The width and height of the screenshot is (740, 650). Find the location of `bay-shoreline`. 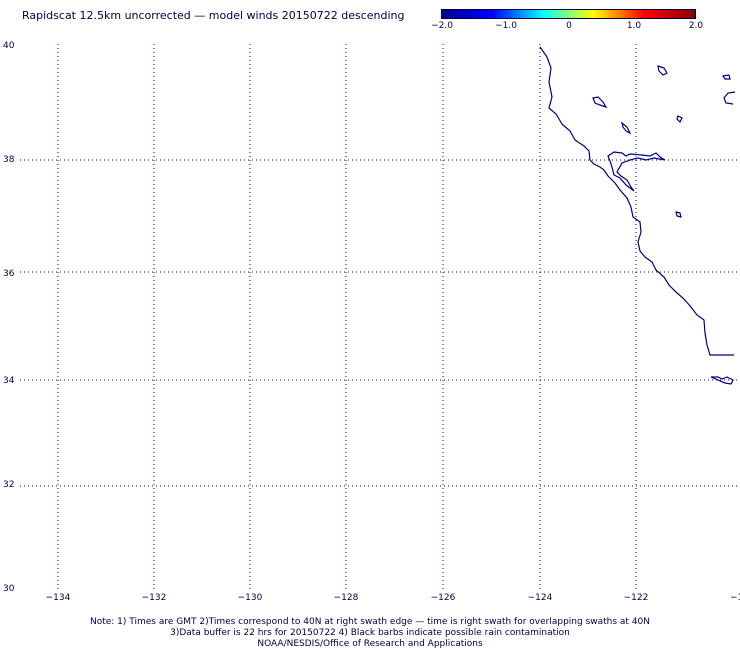

bay-shoreline is located at coordinates (636, 171).